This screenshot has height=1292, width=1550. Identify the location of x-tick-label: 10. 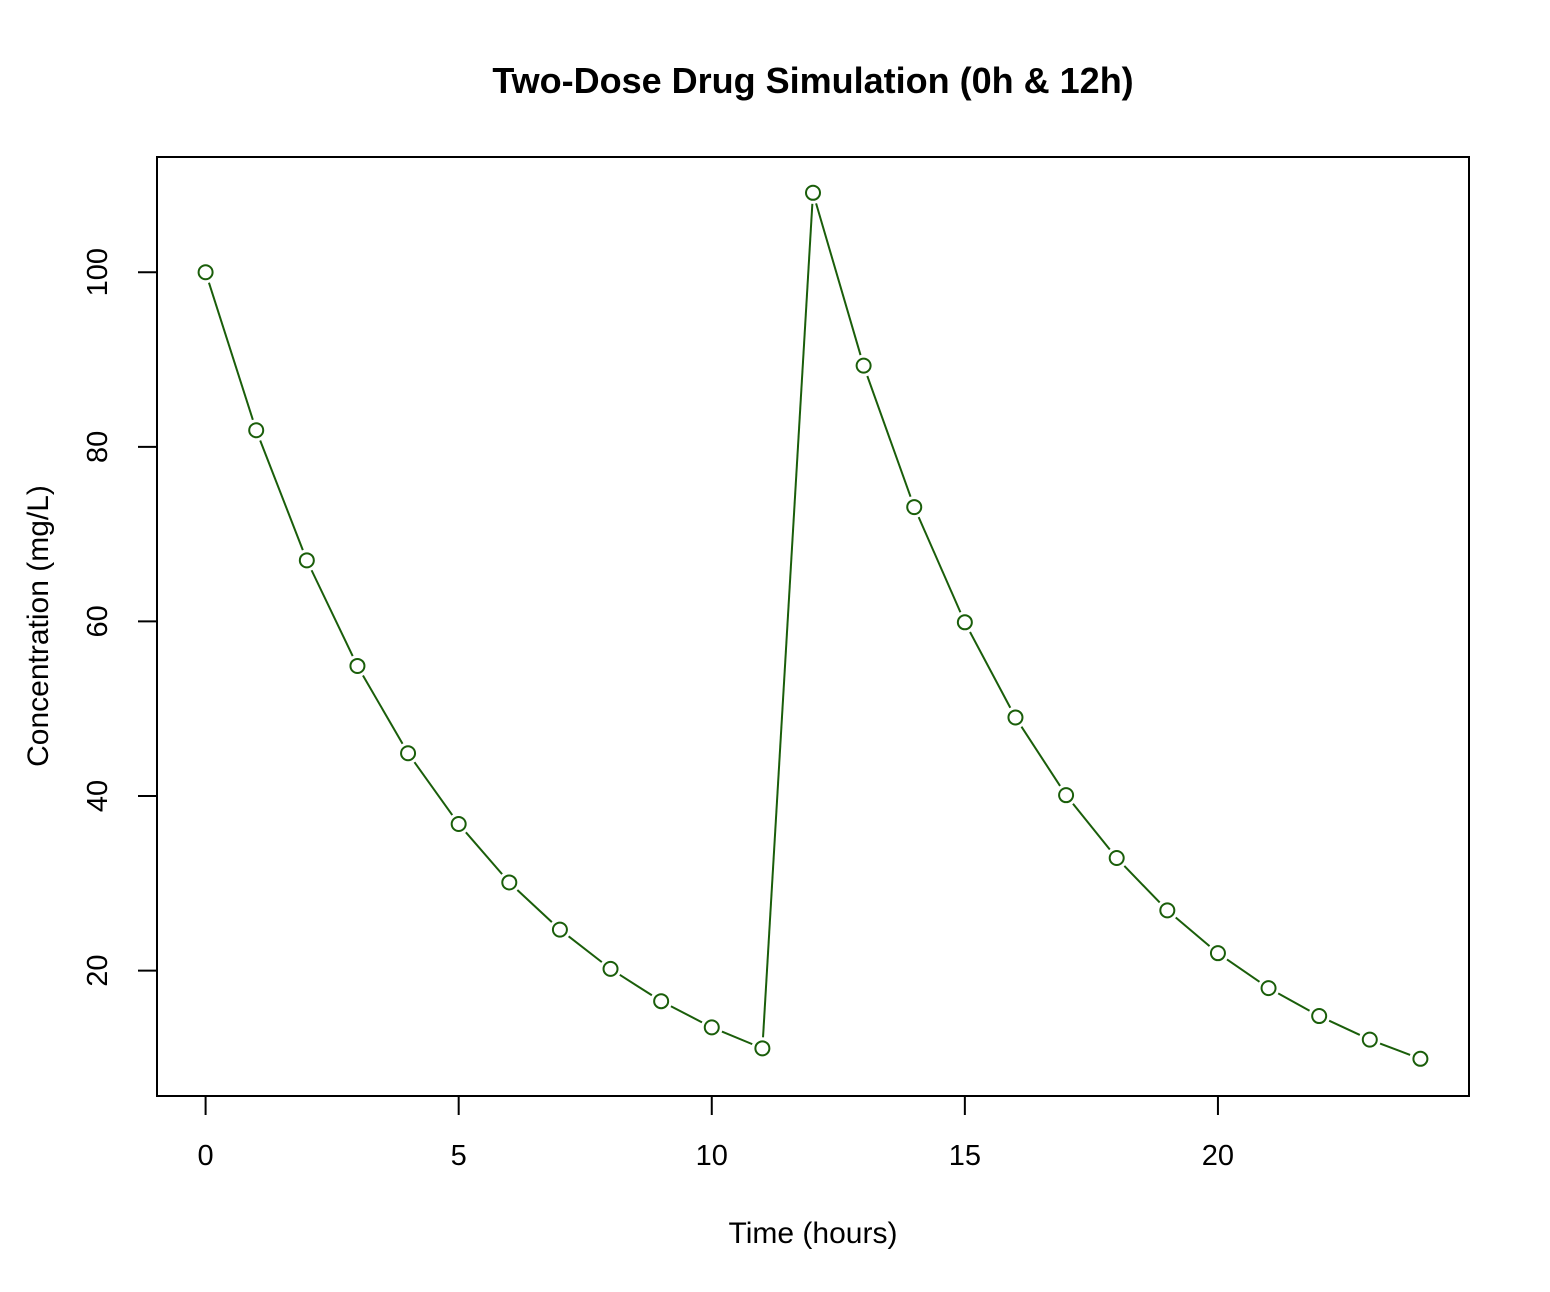
(712, 1156).